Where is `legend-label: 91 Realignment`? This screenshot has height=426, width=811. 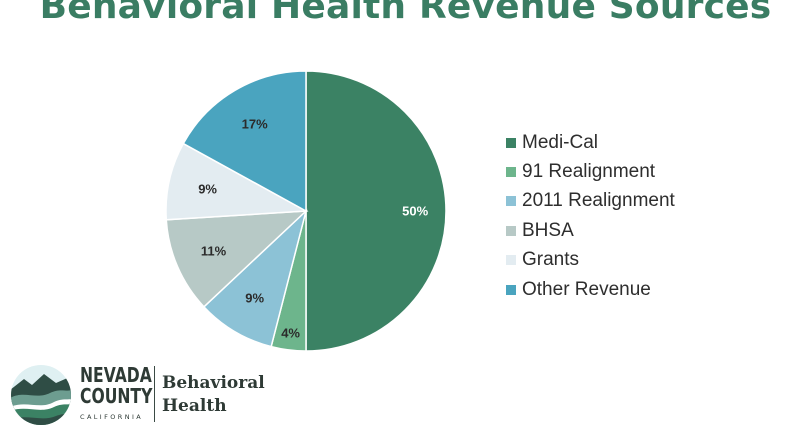 legend-label: 91 Realignment is located at coordinates (589, 172).